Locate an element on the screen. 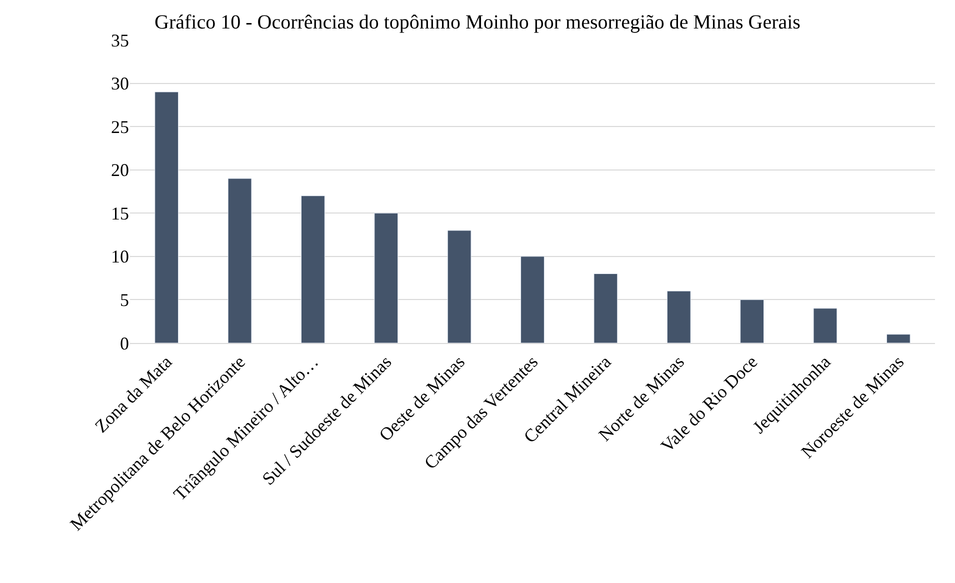 This screenshot has width=955, height=583. chart-title: Gráfico 10 - Ocorrências do topônimo Moinho por mesorregião de Minas Gerais is located at coordinates (477, 23).